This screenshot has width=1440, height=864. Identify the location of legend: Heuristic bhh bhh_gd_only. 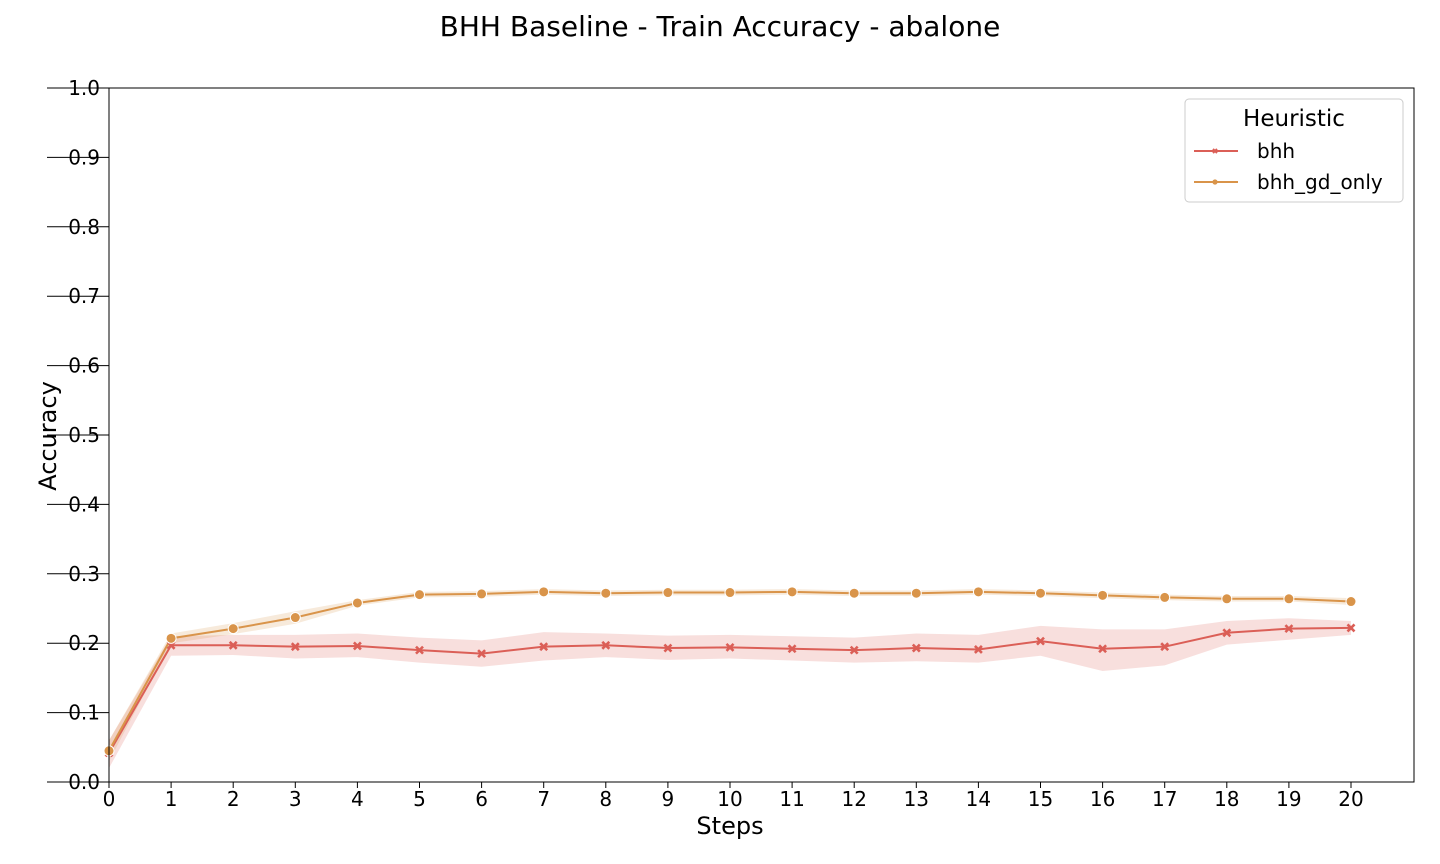
(1294, 150).